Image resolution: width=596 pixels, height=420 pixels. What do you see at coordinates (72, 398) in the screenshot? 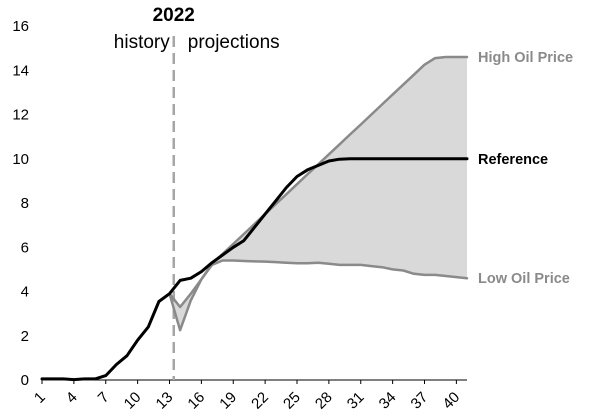
I see `x-tick-label: 4` at bounding box center [72, 398].